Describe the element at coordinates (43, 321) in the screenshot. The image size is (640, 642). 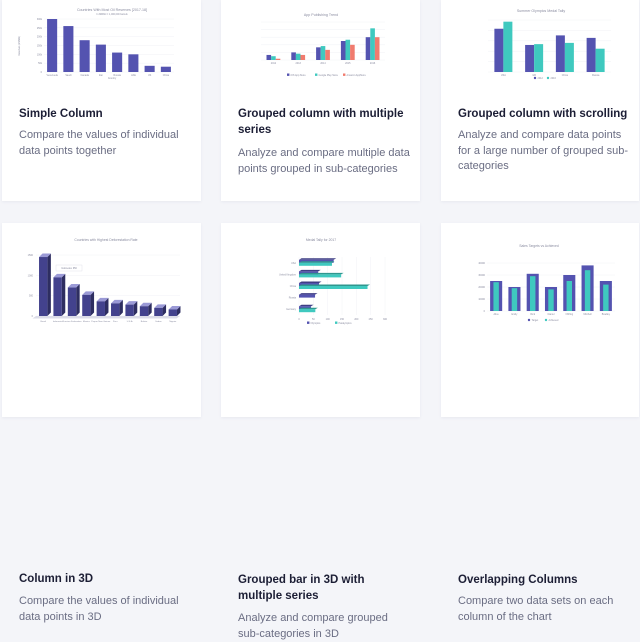
I see `x-tick-label: Brazil` at that location.